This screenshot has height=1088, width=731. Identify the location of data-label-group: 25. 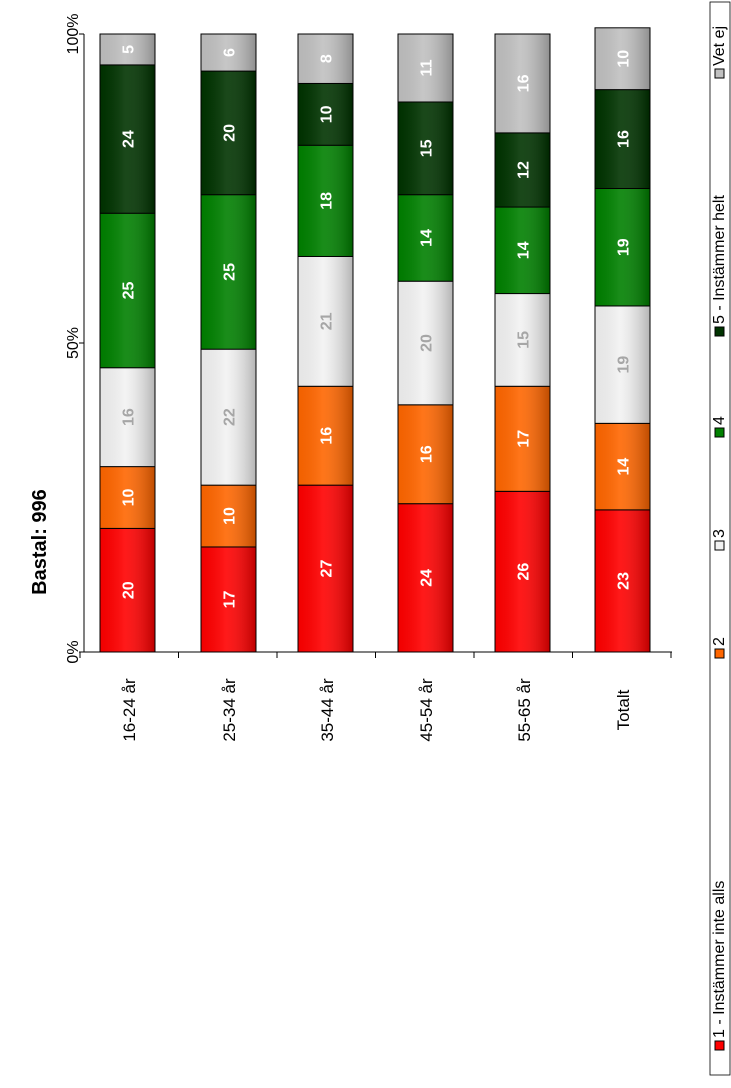
(129, 290).